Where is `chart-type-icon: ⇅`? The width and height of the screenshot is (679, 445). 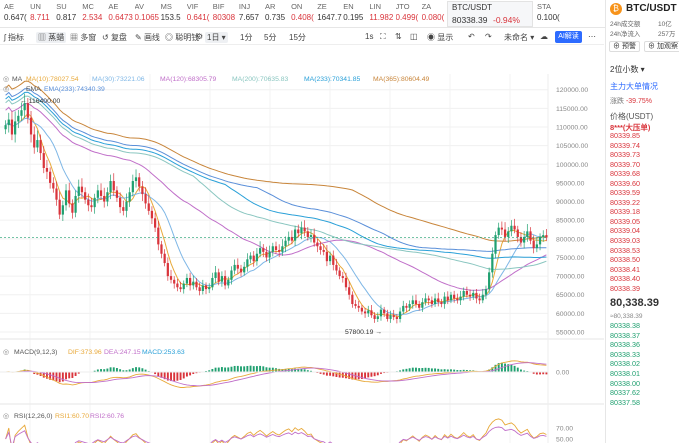
chart-type-icon: ⇅ is located at coordinates (398, 36).